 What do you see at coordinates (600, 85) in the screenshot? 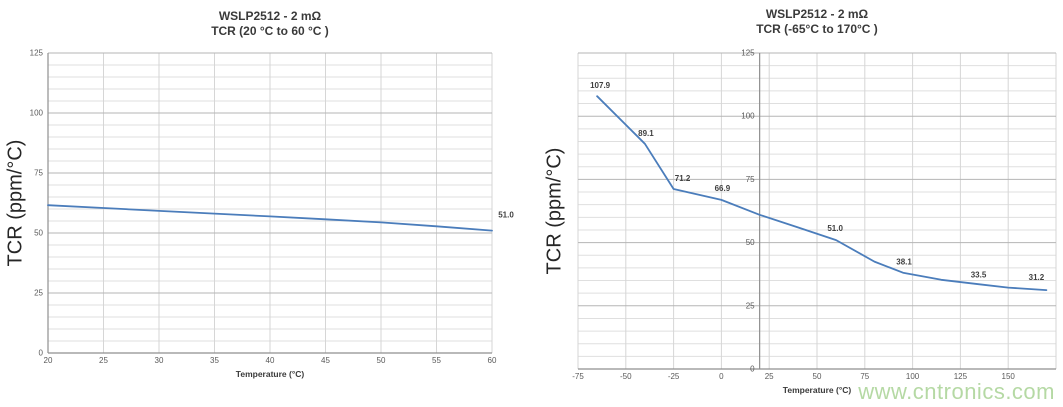
I see `data-label: 107.9` at bounding box center [600, 85].